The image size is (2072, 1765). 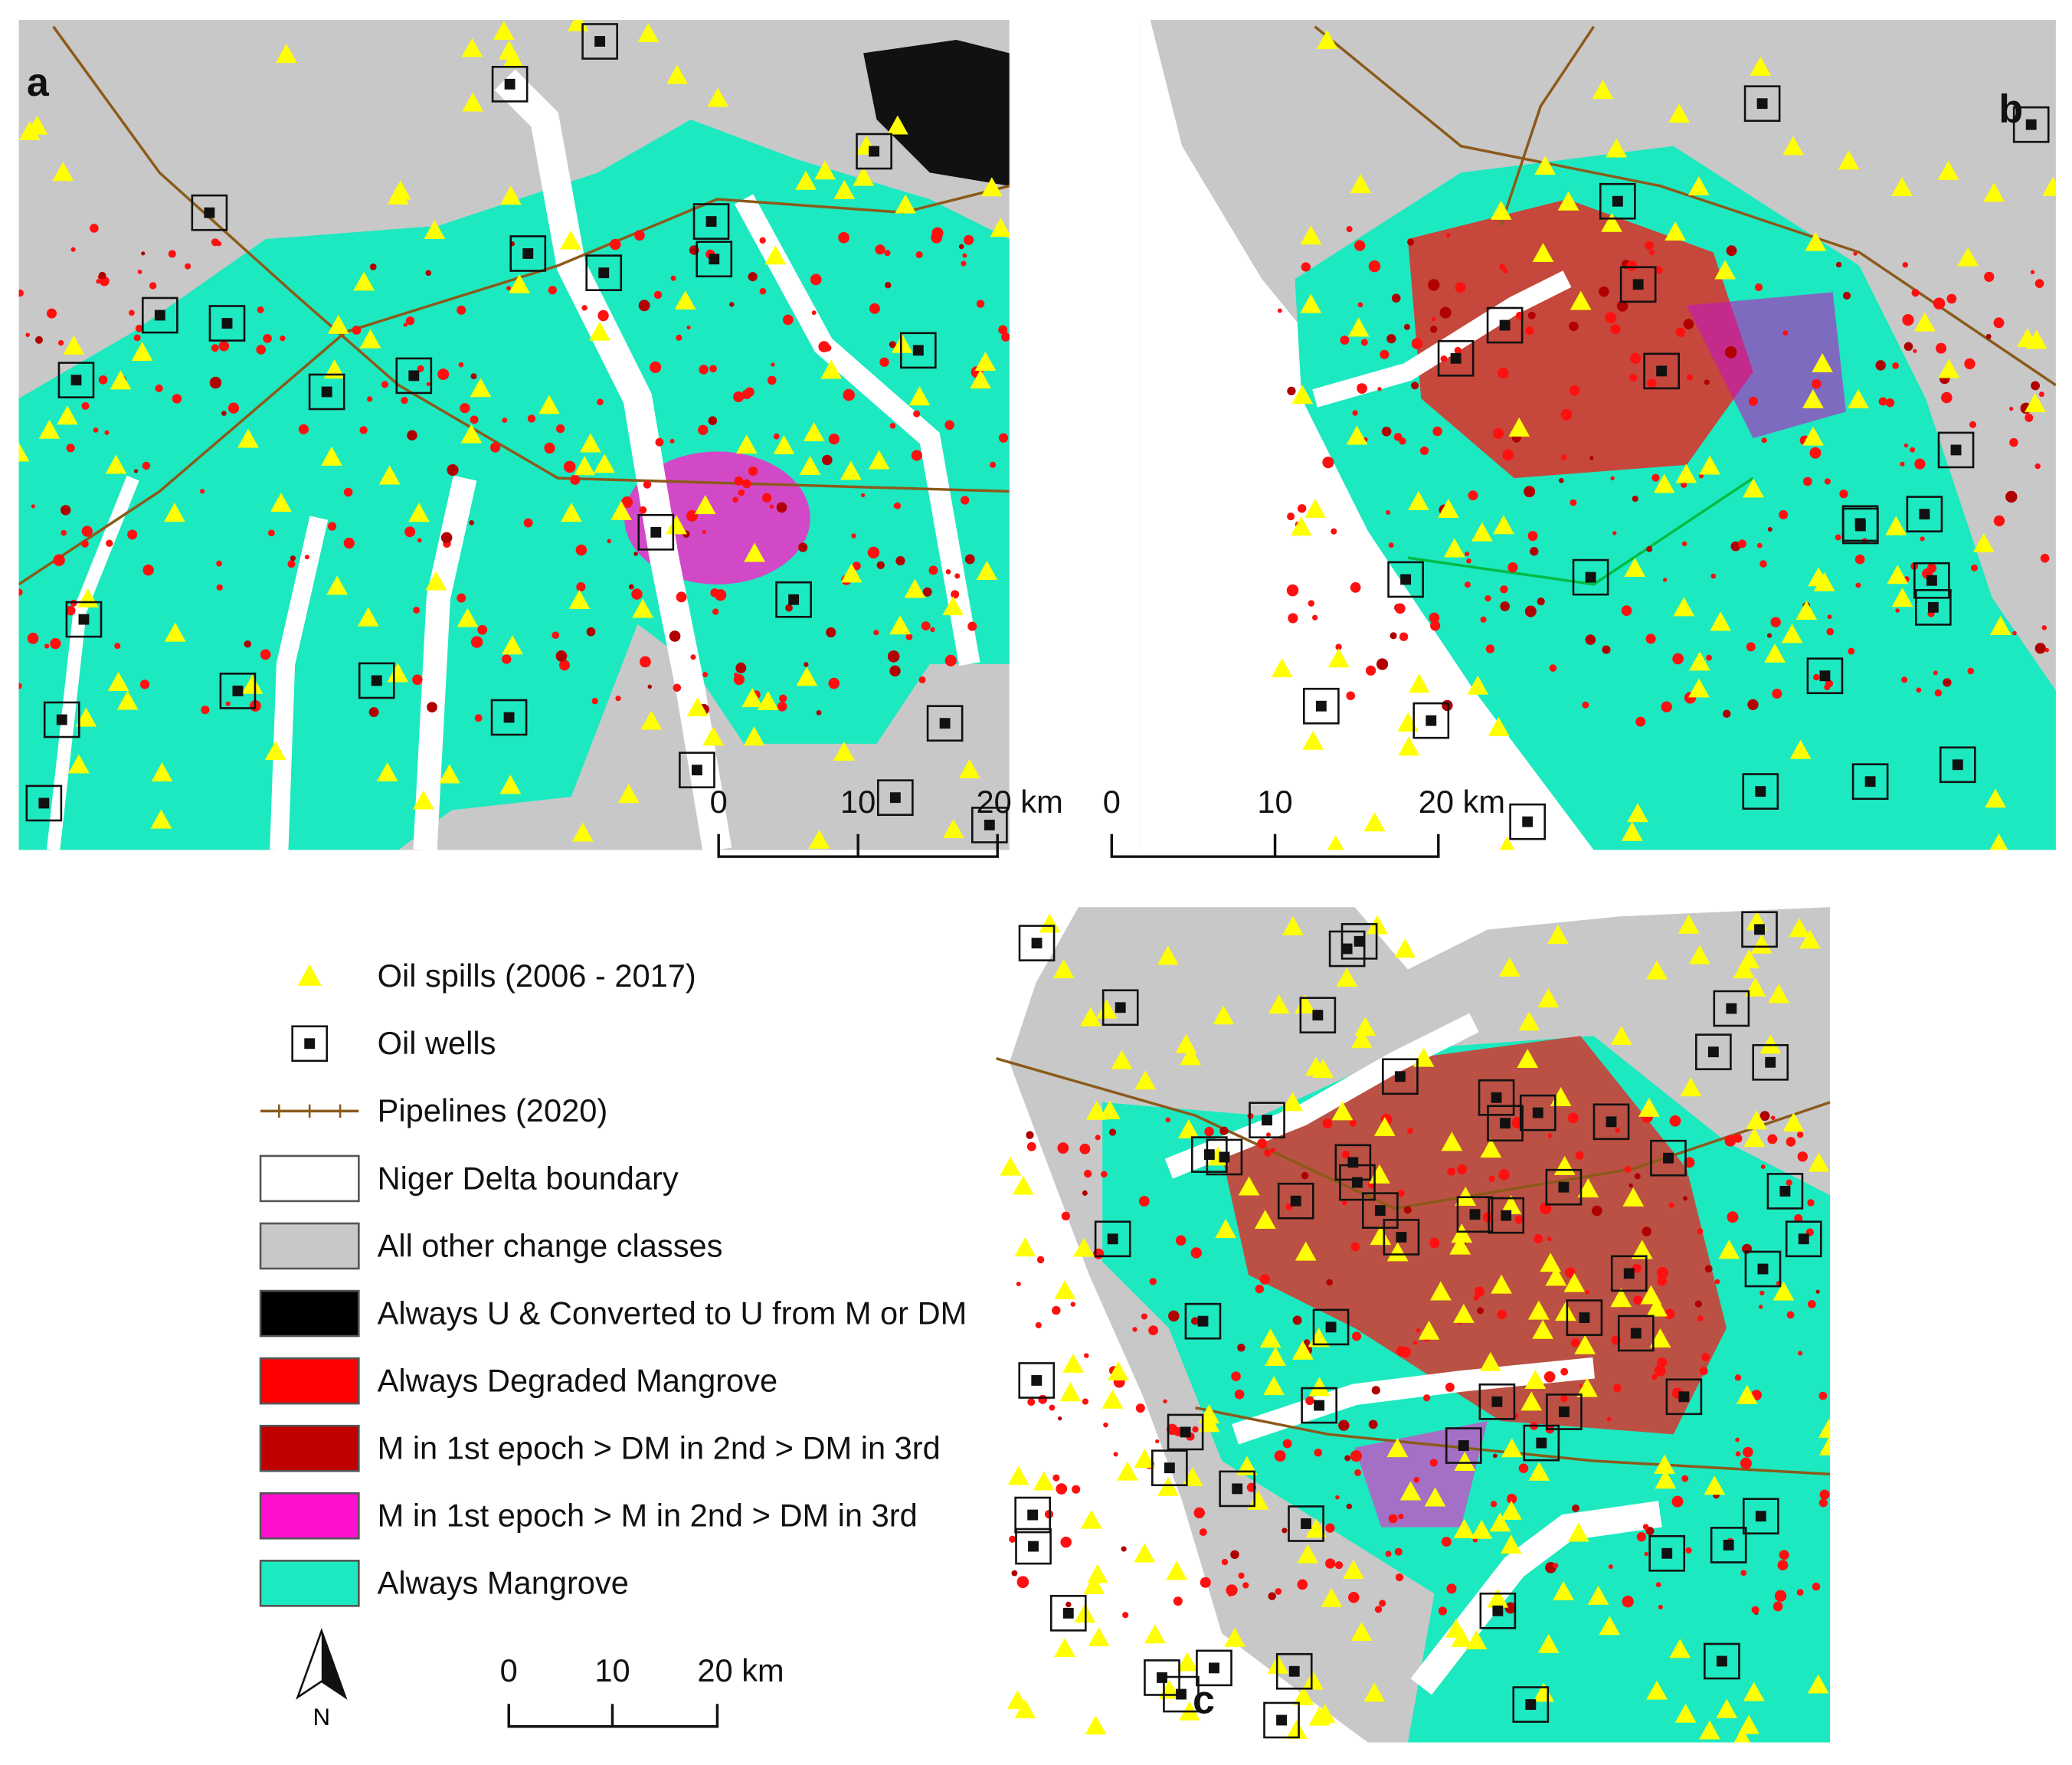 What do you see at coordinates (1413, 1133) in the screenshot?
I see `pipeline` at bounding box center [1413, 1133].